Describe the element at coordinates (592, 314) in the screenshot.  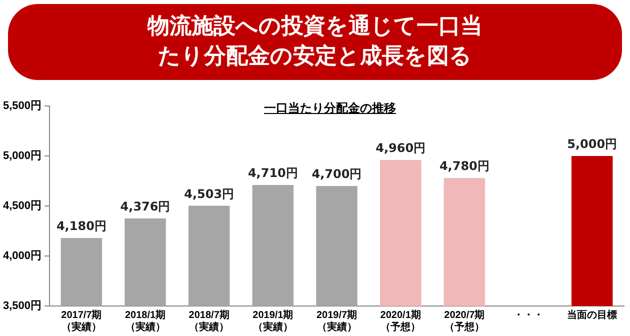
I see `x-tick-label: 当面の目標` at that location.